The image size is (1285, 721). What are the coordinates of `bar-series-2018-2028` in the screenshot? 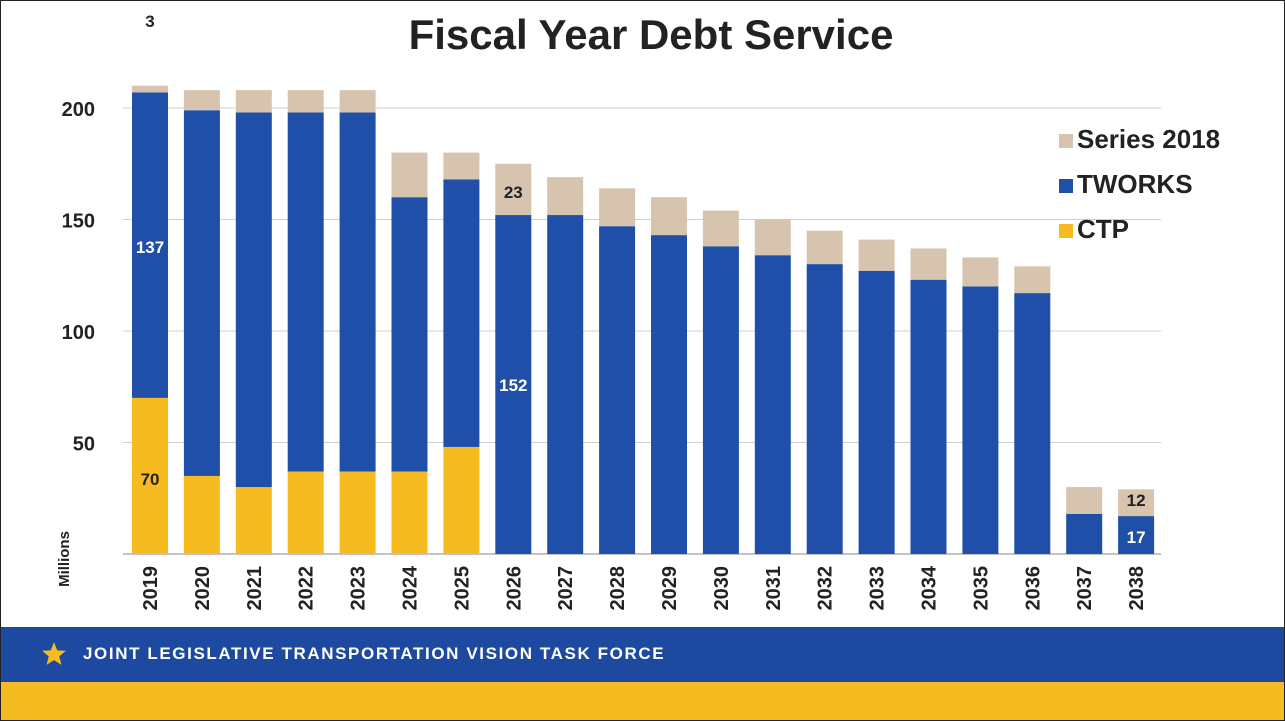 It's located at (617, 207).